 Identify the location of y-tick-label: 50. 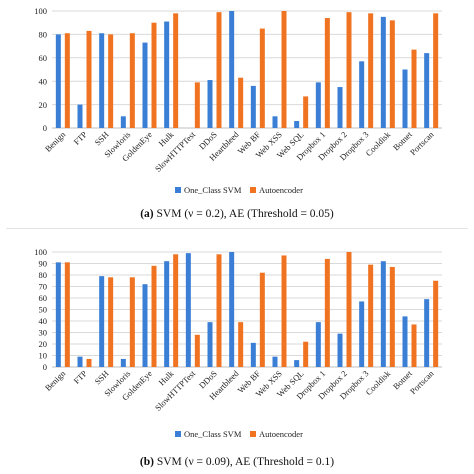
(43, 310).